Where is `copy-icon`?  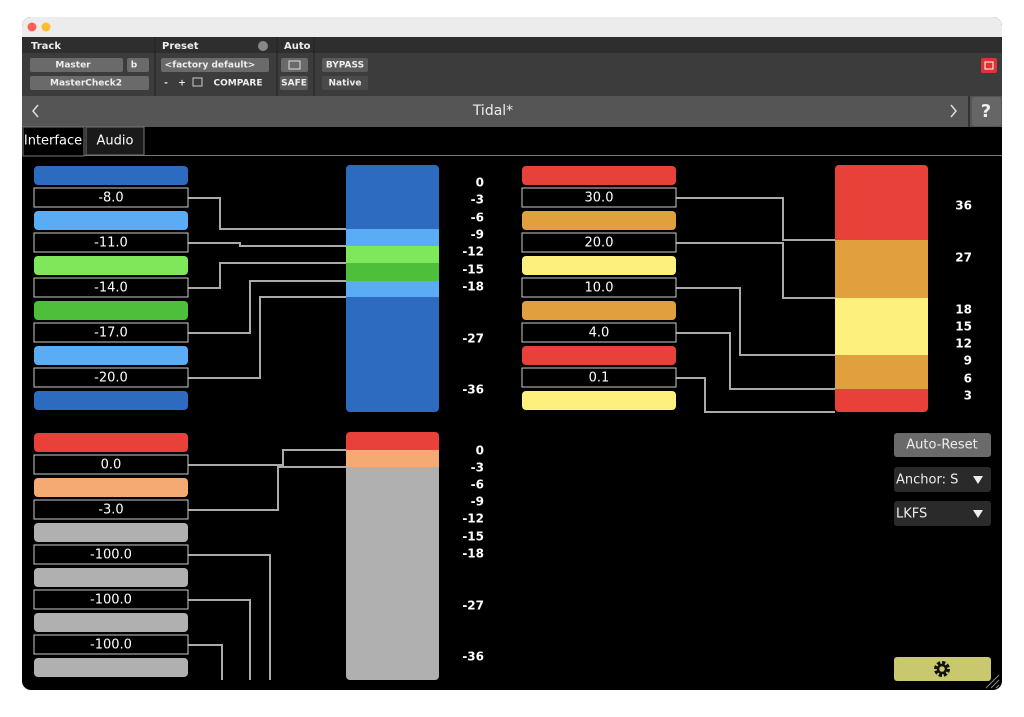 copy-icon is located at coordinates (197, 82).